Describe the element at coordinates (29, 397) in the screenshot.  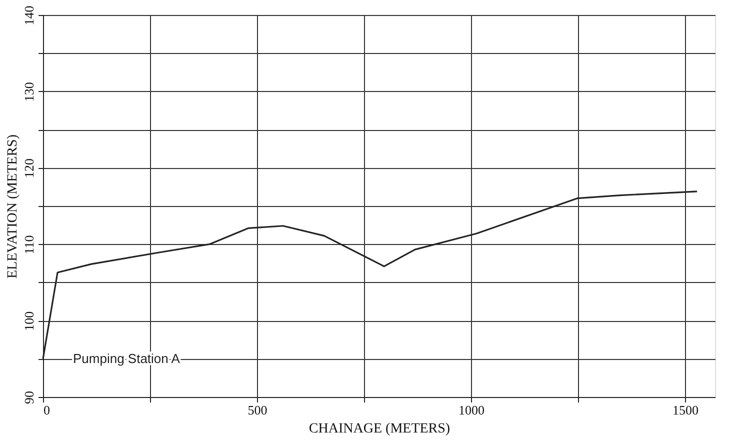
I see `y-tick-label: 90` at that location.